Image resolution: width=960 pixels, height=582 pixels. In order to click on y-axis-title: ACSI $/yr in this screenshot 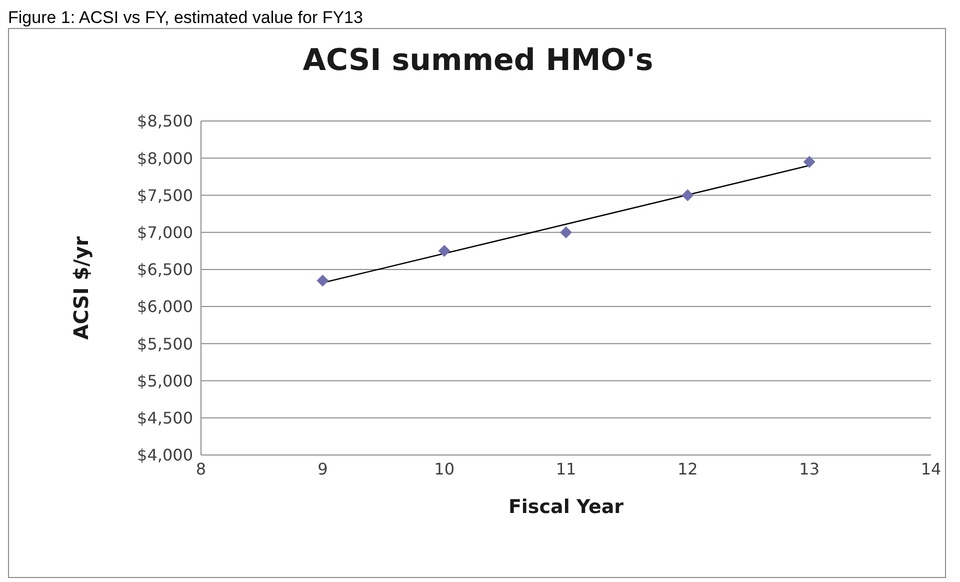, I will do `click(81, 288)`.